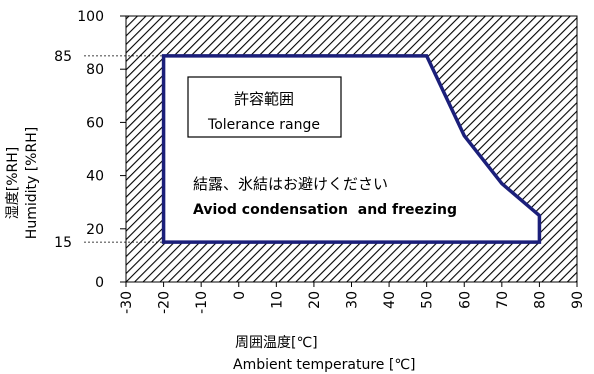 Image resolution: width=594 pixels, height=374 pixels. I want to click on tolerance-title-en: Tolerance range, so click(263, 125).